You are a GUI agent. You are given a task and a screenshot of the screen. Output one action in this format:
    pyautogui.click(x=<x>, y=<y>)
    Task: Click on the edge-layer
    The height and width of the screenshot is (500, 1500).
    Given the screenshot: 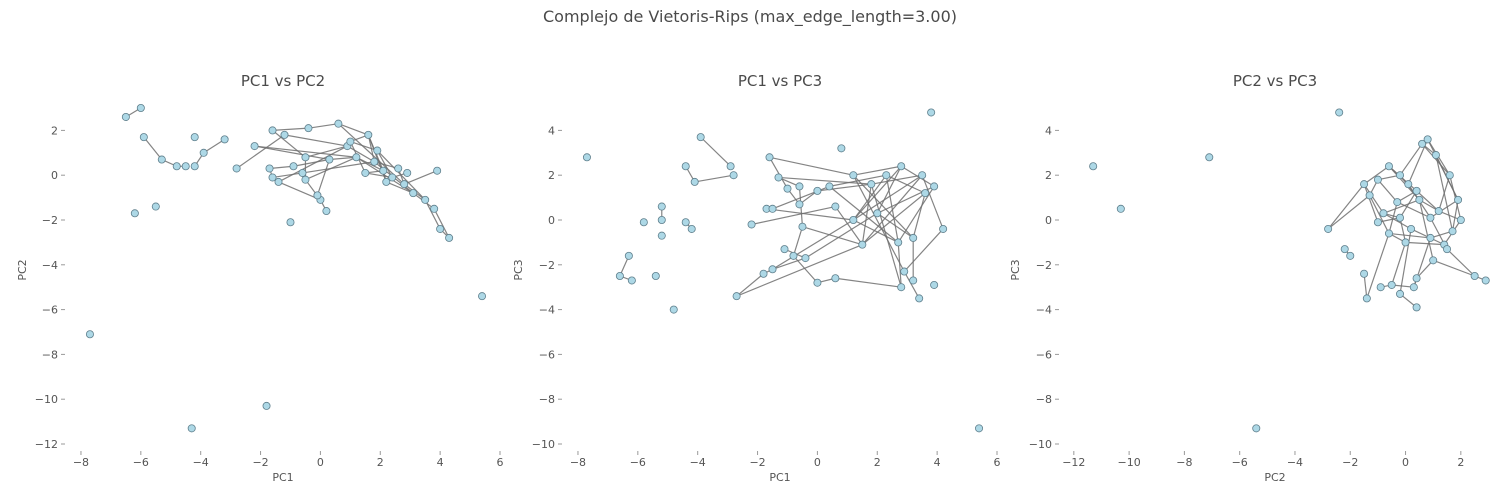 What is the action you would take?
    pyautogui.click(x=287, y=173)
    